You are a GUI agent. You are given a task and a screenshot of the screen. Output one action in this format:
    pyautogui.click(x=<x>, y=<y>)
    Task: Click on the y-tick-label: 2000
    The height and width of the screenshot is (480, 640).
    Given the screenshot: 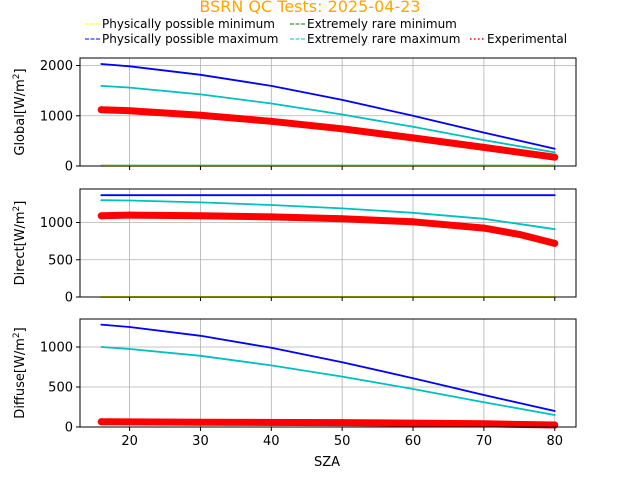 What is the action you would take?
    pyautogui.click(x=56, y=66)
    